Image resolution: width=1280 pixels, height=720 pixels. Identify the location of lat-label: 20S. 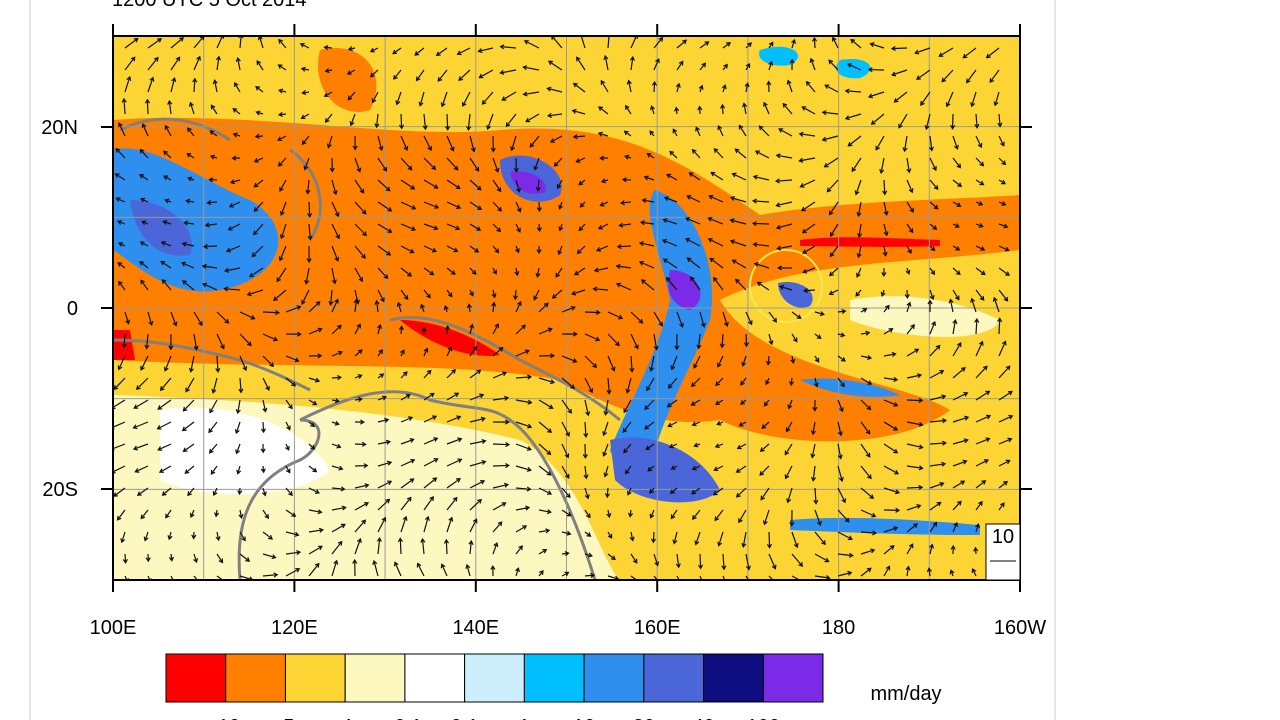
(60, 490).